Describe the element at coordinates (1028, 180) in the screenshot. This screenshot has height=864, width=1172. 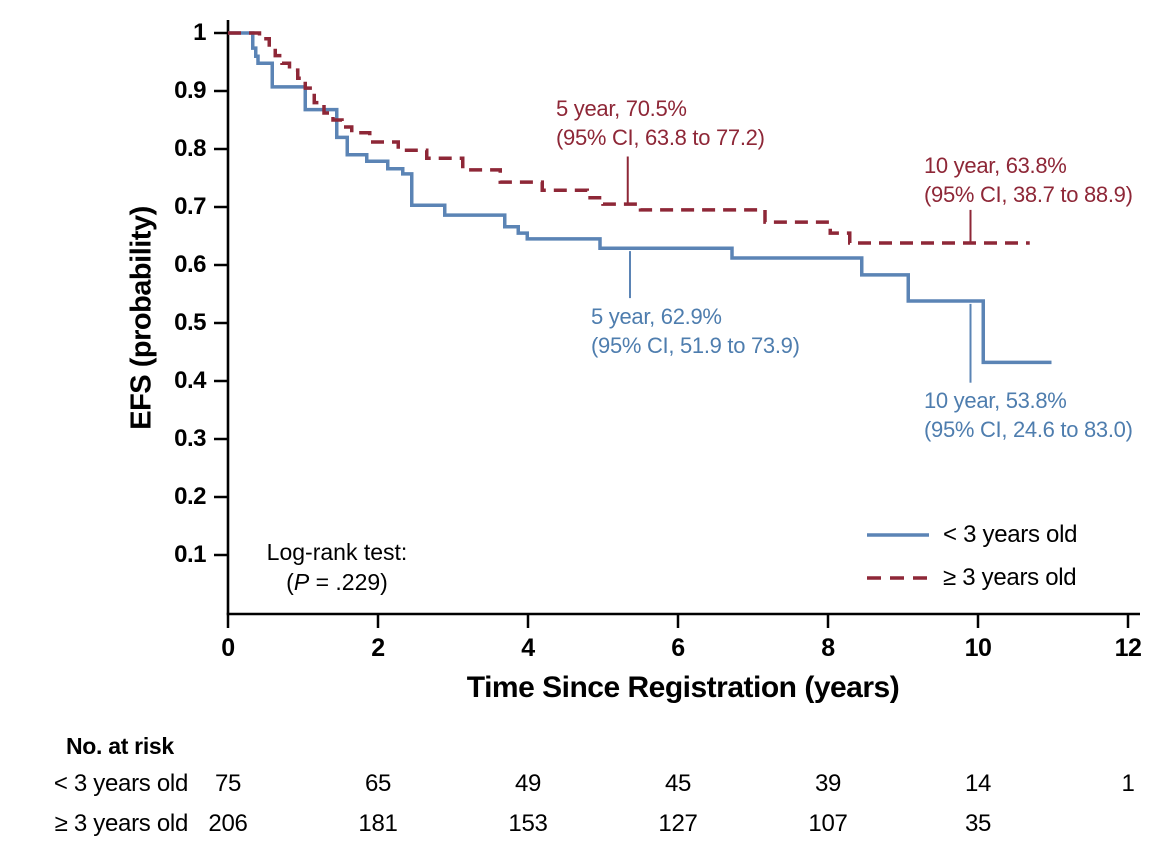
I see `annotation-ge3-10year: 10 year, 63.8% (95% CI, 38.7 to 88.9)` at that location.